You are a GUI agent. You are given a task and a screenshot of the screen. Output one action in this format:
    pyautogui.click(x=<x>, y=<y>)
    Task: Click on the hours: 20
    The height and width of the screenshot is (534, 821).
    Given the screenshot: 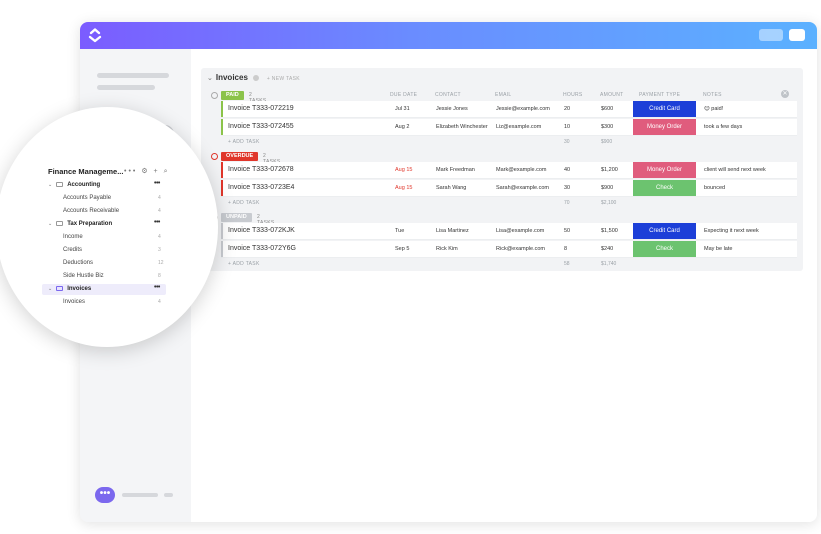 What is the action you would take?
    pyautogui.click(x=567, y=109)
    